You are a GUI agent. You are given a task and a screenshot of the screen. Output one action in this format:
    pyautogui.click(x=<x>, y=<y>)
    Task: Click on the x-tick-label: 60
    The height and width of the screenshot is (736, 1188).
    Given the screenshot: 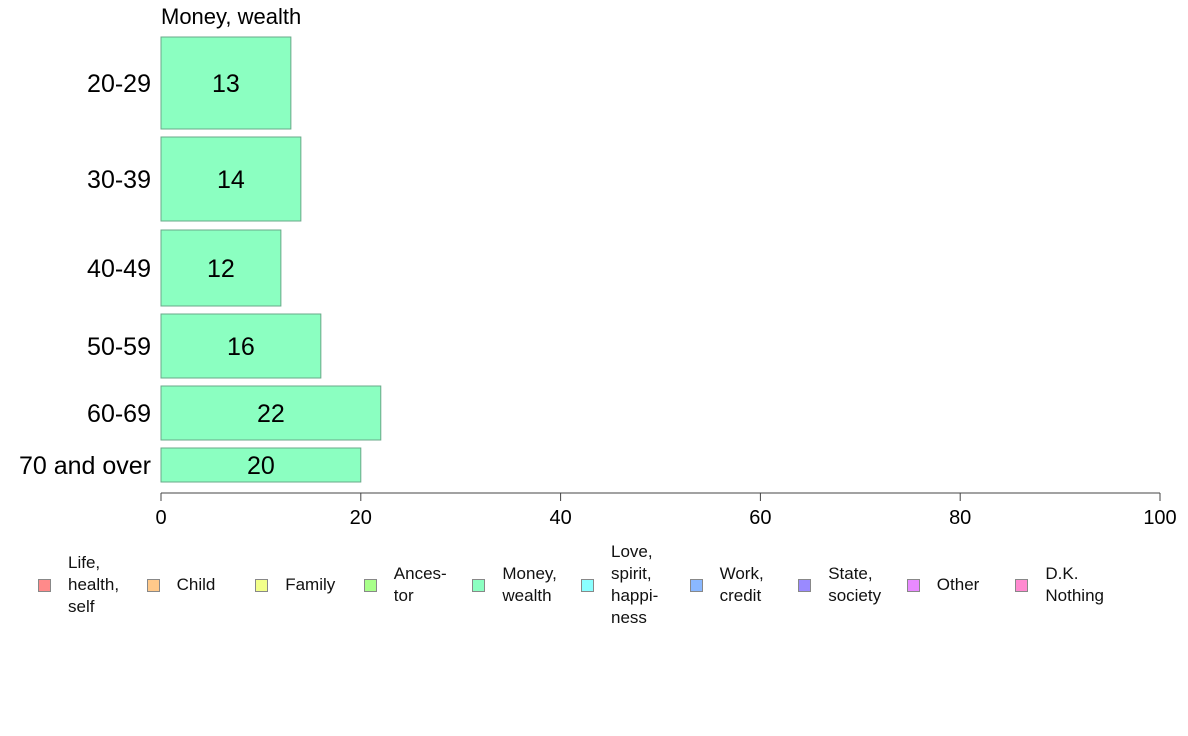 What is the action you would take?
    pyautogui.click(x=760, y=518)
    